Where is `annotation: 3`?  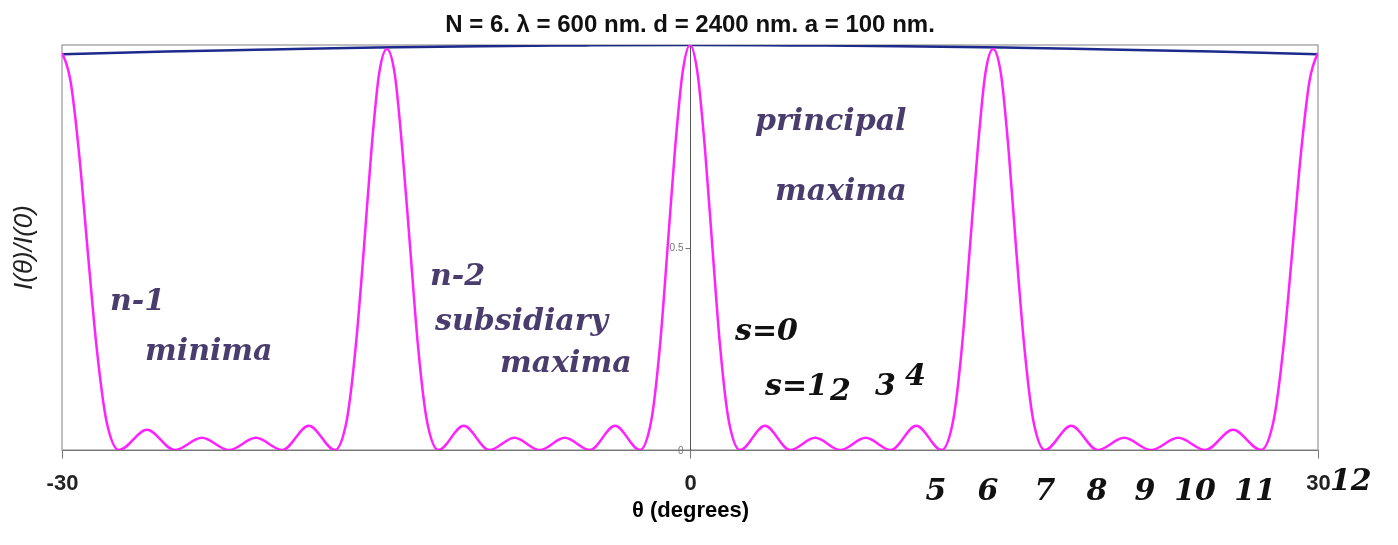 annotation: 3 is located at coordinates (885, 384).